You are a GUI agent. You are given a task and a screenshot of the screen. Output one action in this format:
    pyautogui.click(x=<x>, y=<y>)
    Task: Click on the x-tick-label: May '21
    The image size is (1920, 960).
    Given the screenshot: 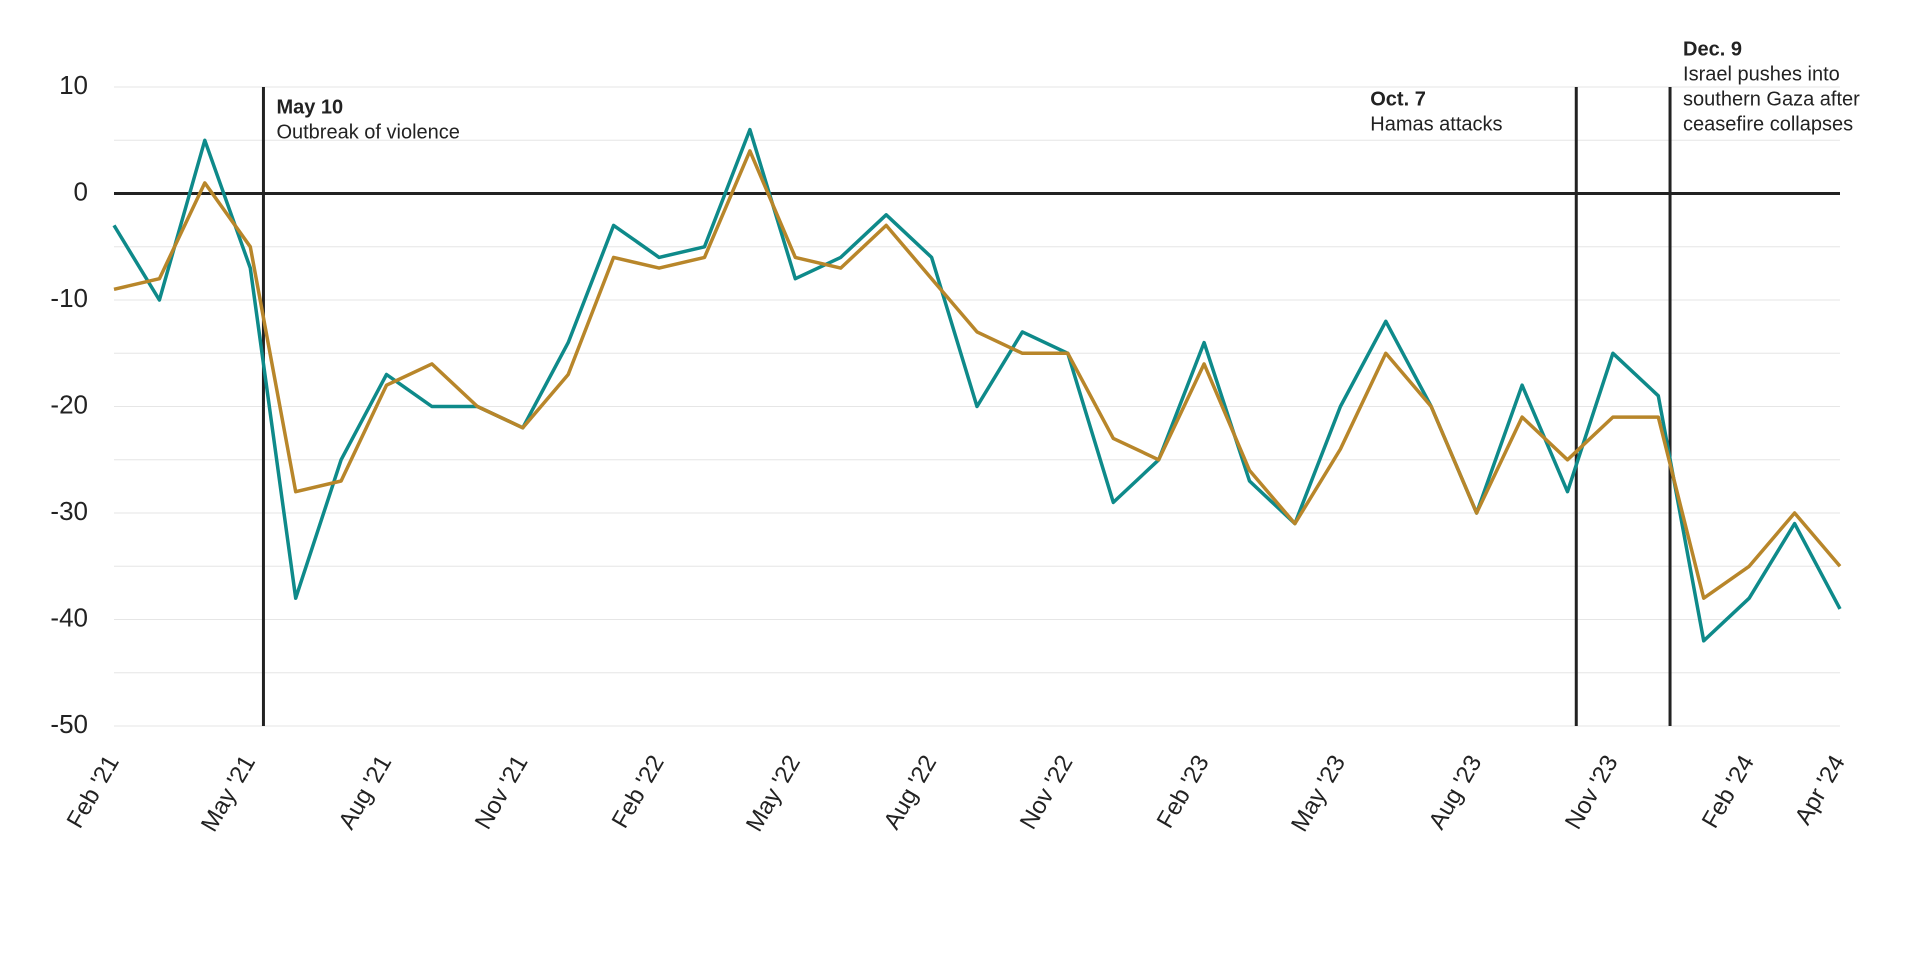 What is the action you would take?
    pyautogui.click(x=228, y=794)
    